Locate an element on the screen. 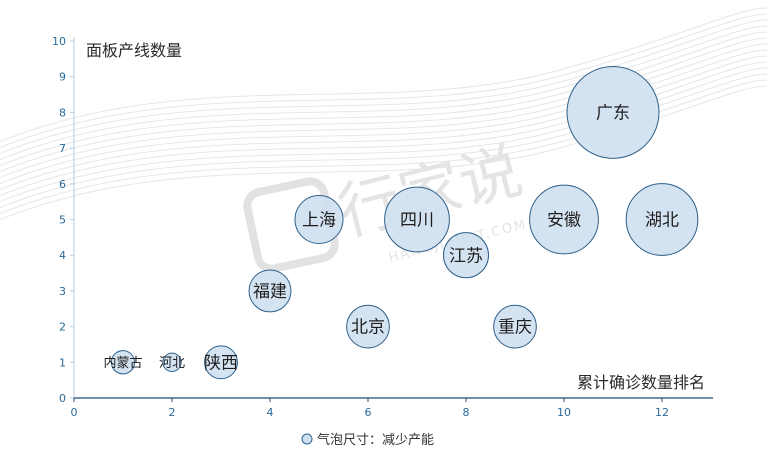  x-tick-label: 10 is located at coordinates (564, 412).